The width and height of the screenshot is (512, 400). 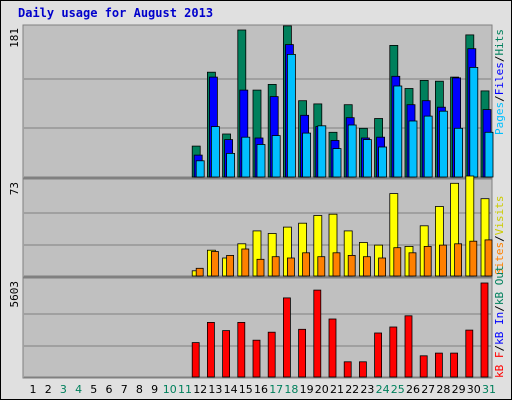 I want to click on day-label-2: 2, so click(x=48, y=389).